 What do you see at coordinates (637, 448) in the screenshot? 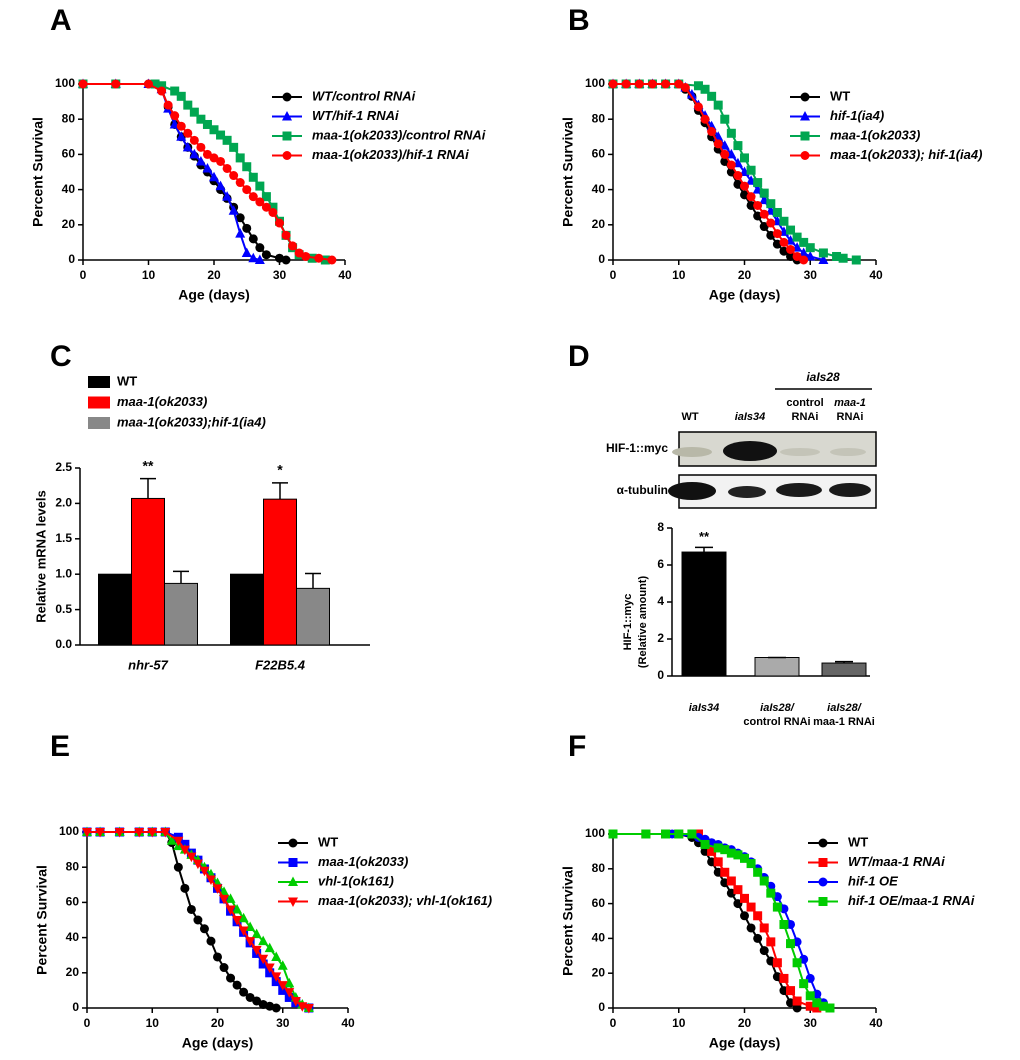
I see `blot-row-label: HIF-1::myc` at bounding box center [637, 448].